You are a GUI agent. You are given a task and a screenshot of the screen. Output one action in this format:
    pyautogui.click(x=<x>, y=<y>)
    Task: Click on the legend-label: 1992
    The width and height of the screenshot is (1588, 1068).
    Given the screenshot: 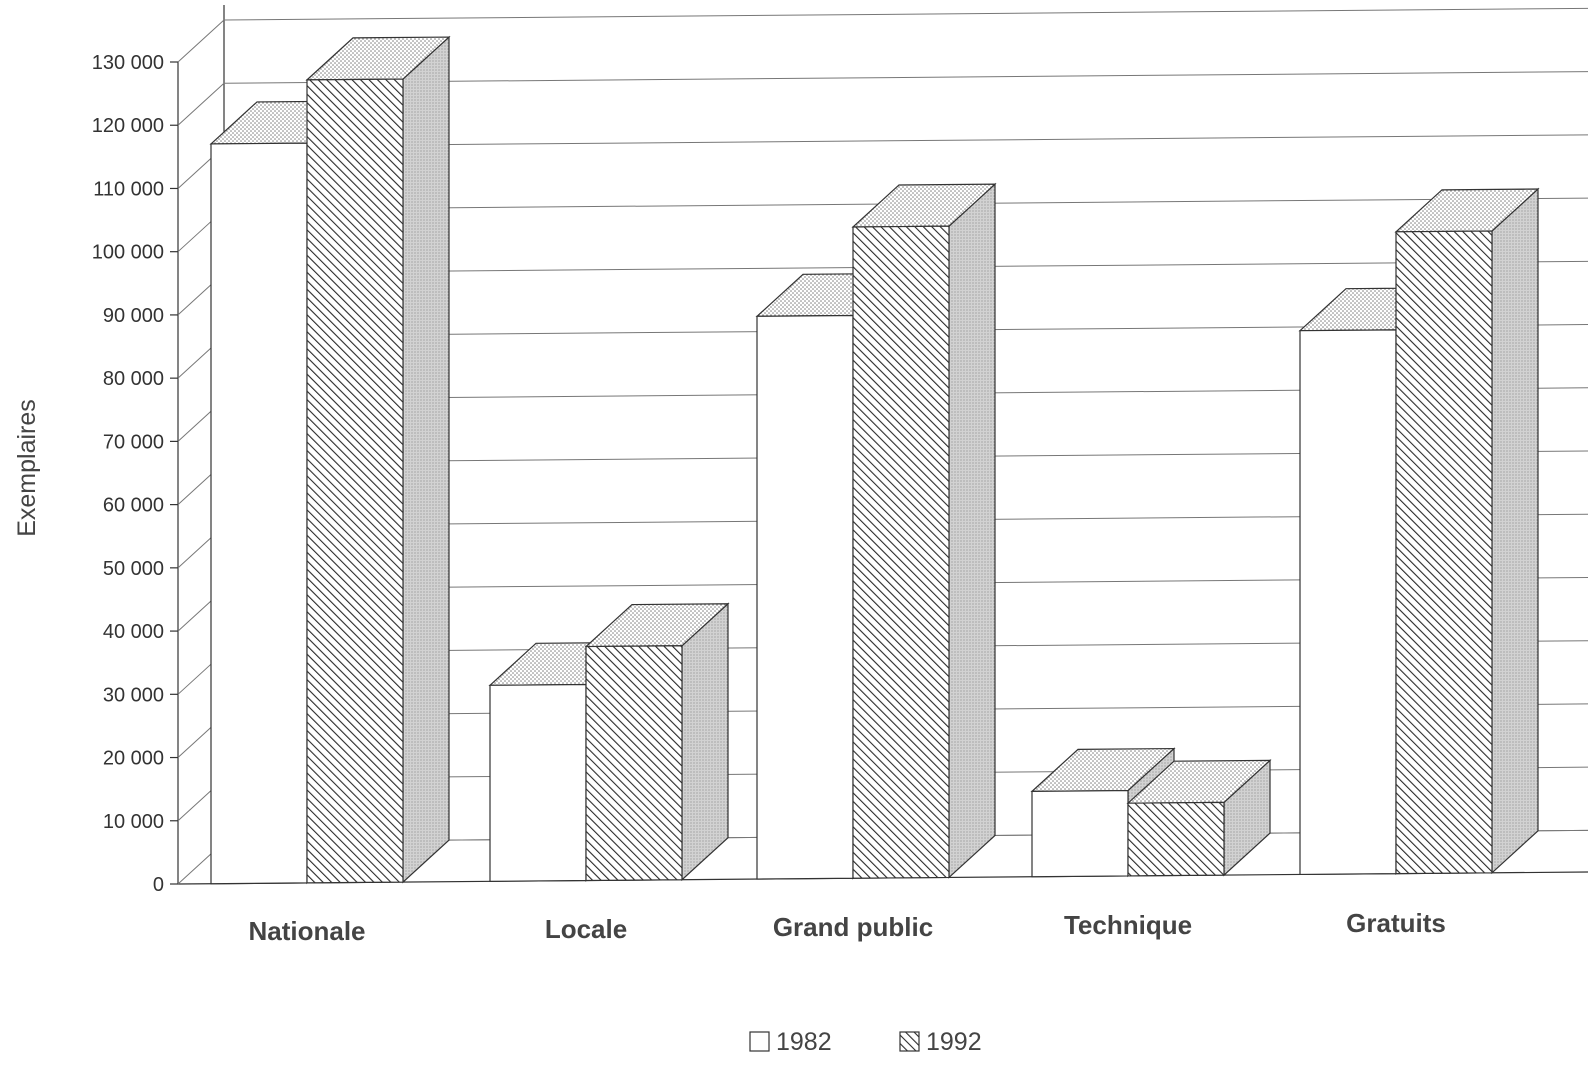 What is the action you would take?
    pyautogui.click(x=954, y=1042)
    